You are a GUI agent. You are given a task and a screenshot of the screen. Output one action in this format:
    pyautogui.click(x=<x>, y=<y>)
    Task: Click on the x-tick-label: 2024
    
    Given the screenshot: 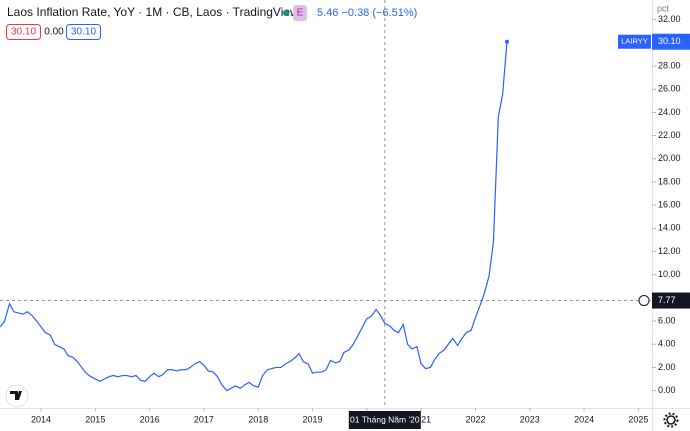 What is the action you would take?
    pyautogui.click(x=584, y=419)
    